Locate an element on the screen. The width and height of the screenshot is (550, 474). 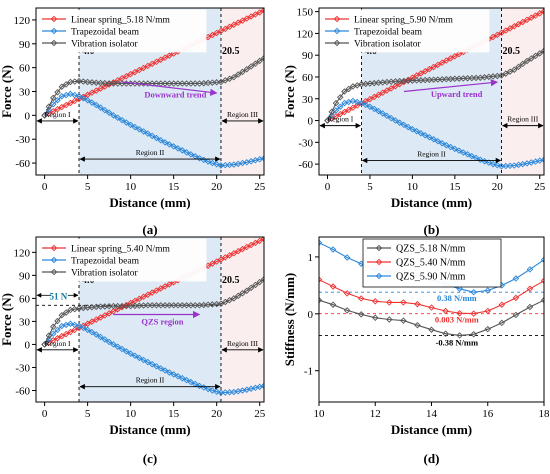
legend-label: Vibration isolator is located at coordinates (105, 274).